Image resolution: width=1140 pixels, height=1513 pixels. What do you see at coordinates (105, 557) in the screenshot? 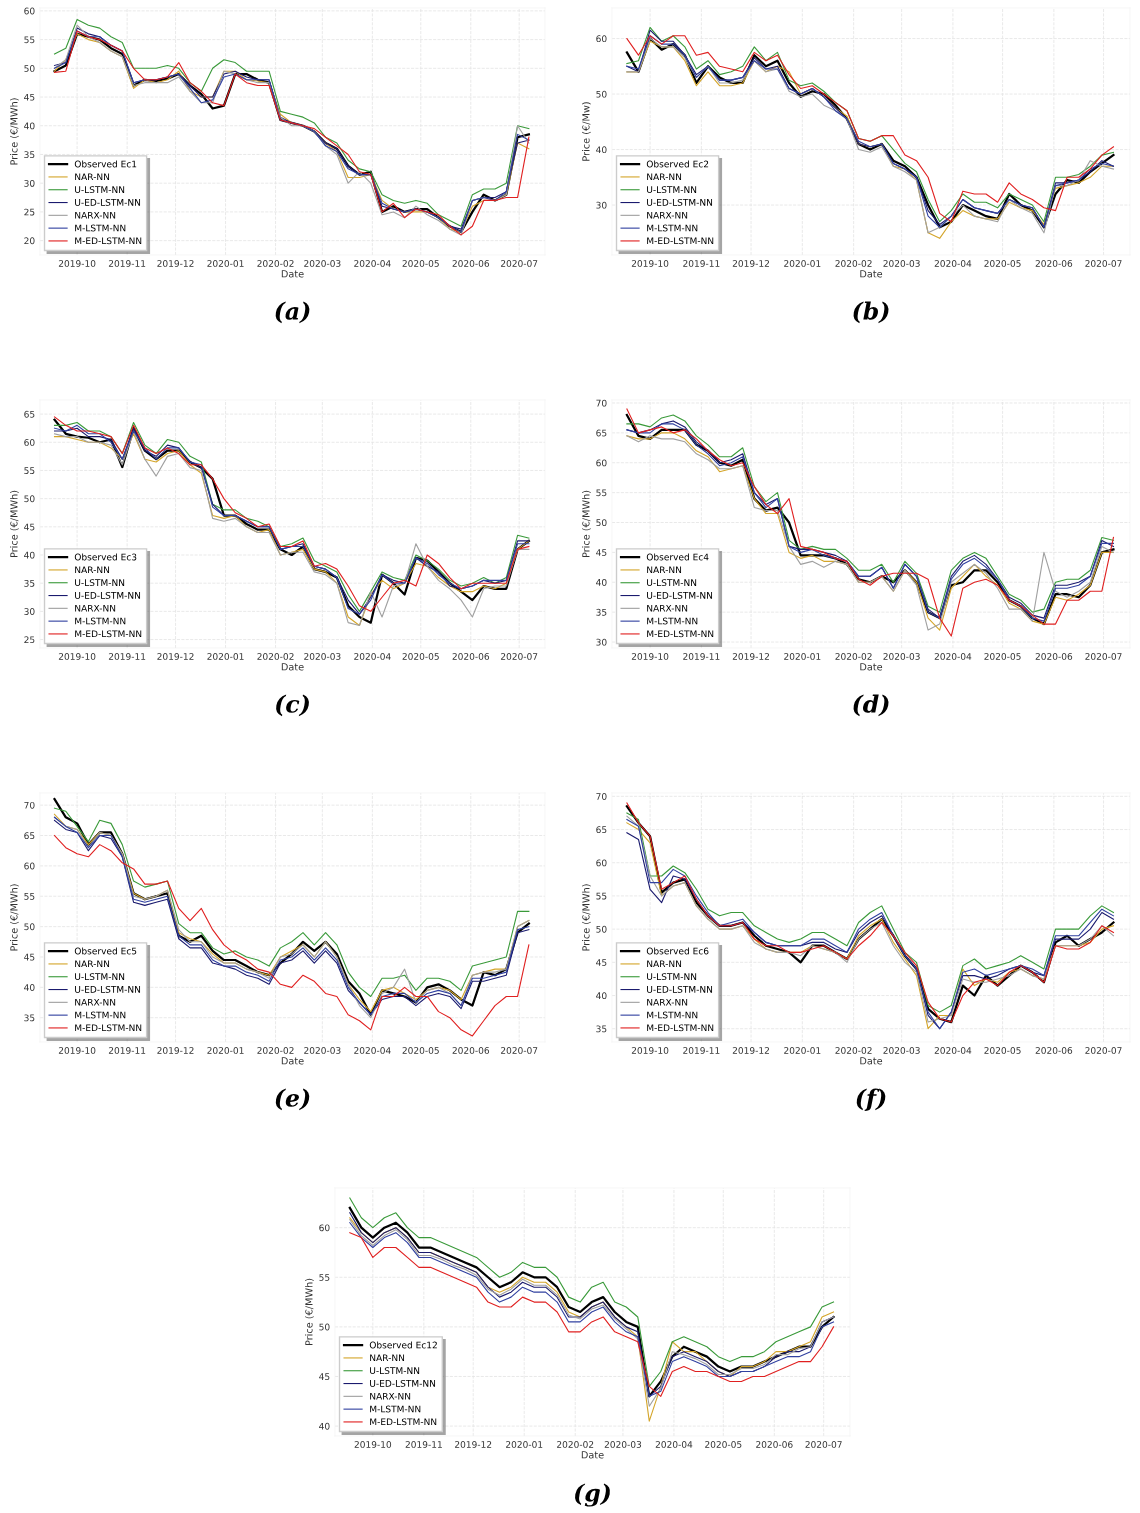
I see `legend-label: Observed Ec3` at bounding box center [105, 557].